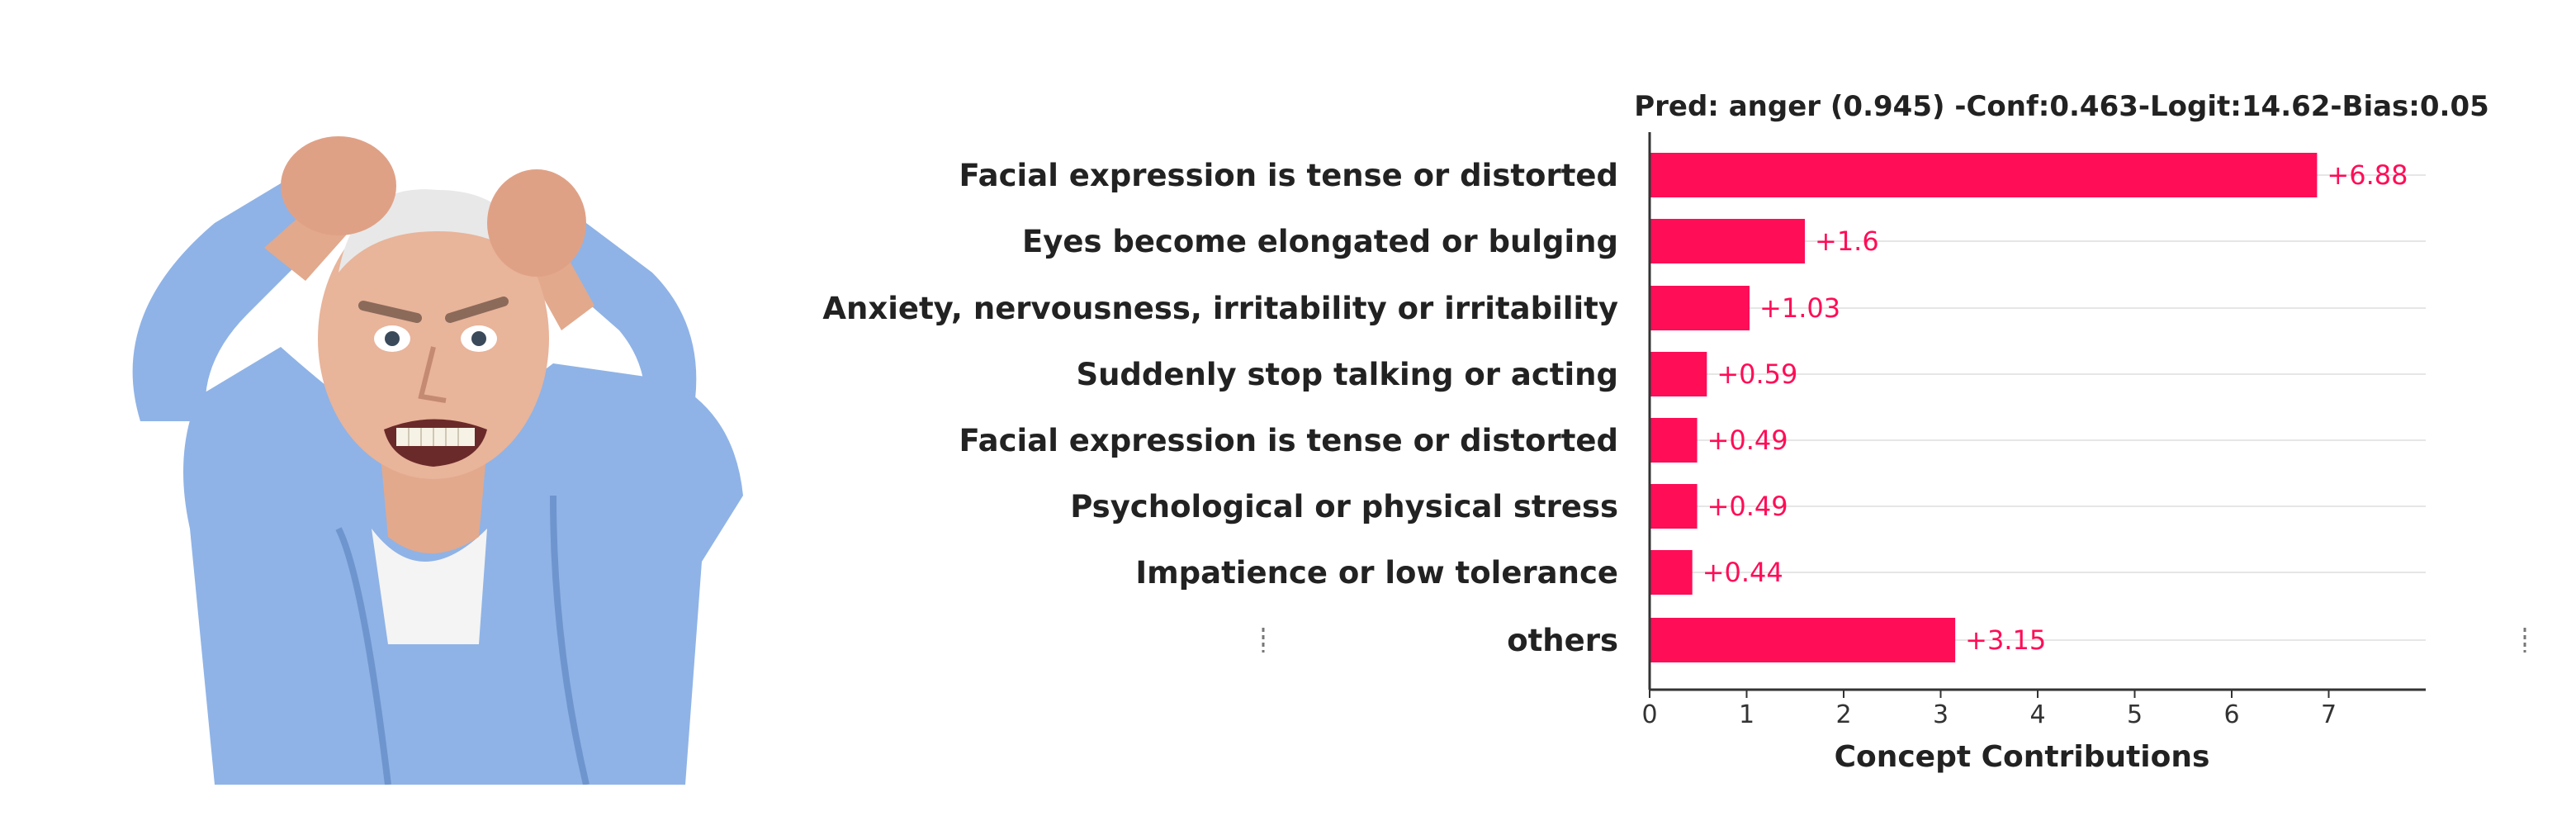 Image resolution: width=2576 pixels, height=840 pixels. What do you see at coordinates (2005, 640) in the screenshot?
I see `value-label: +3.15` at bounding box center [2005, 640].